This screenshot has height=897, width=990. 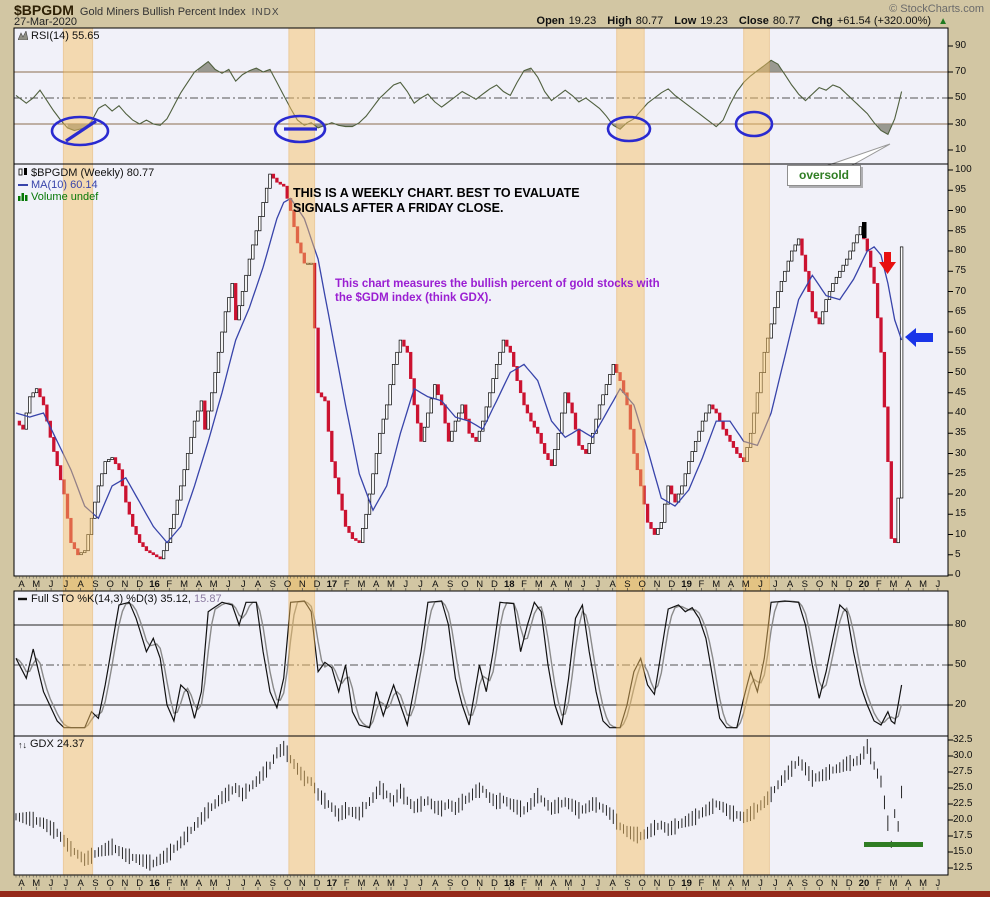 I want to click on symbol: $BPGDM, so click(x=44, y=10).